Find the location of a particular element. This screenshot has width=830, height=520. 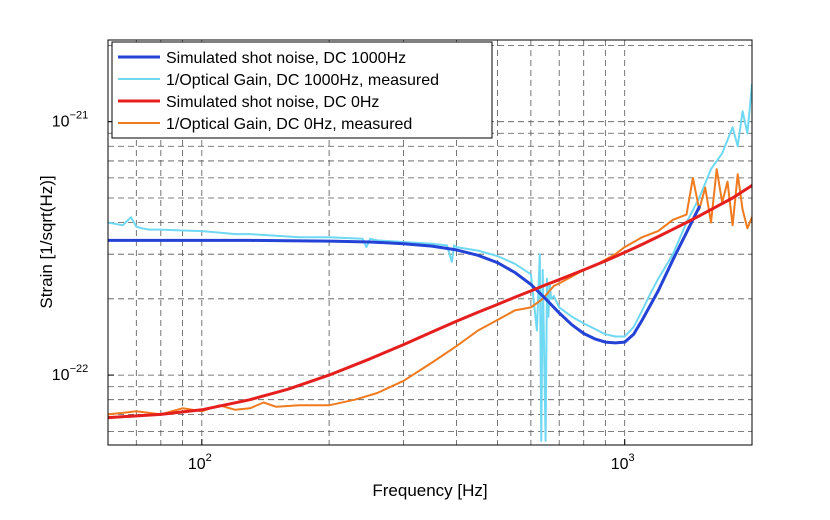

legend-label-1: Simulated shot noise, DC 1000Hz is located at coordinates (286, 58).